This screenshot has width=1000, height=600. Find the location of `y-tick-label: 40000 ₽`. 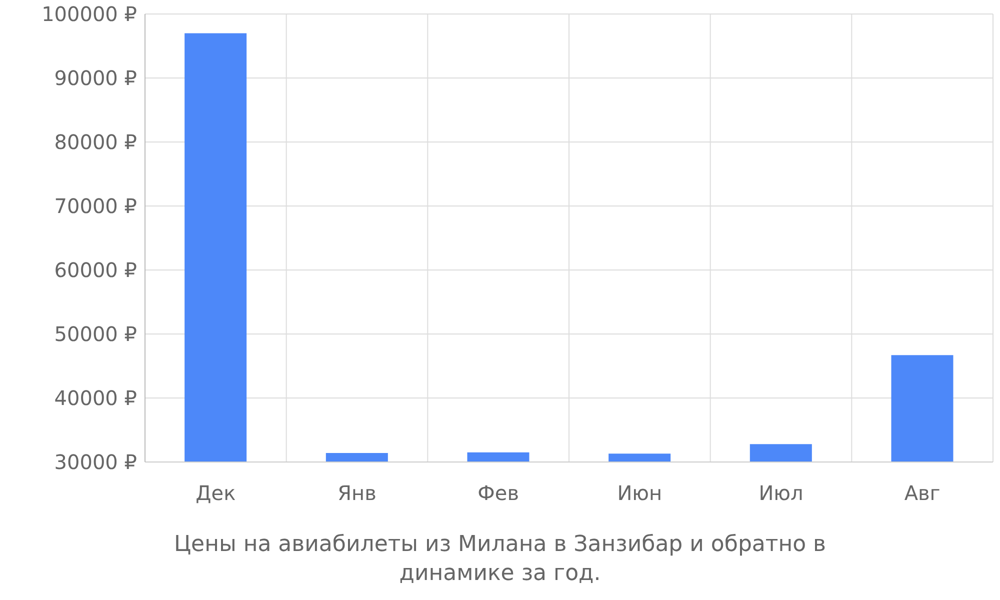

y-tick-label: 40000 ₽ is located at coordinates (96, 398).